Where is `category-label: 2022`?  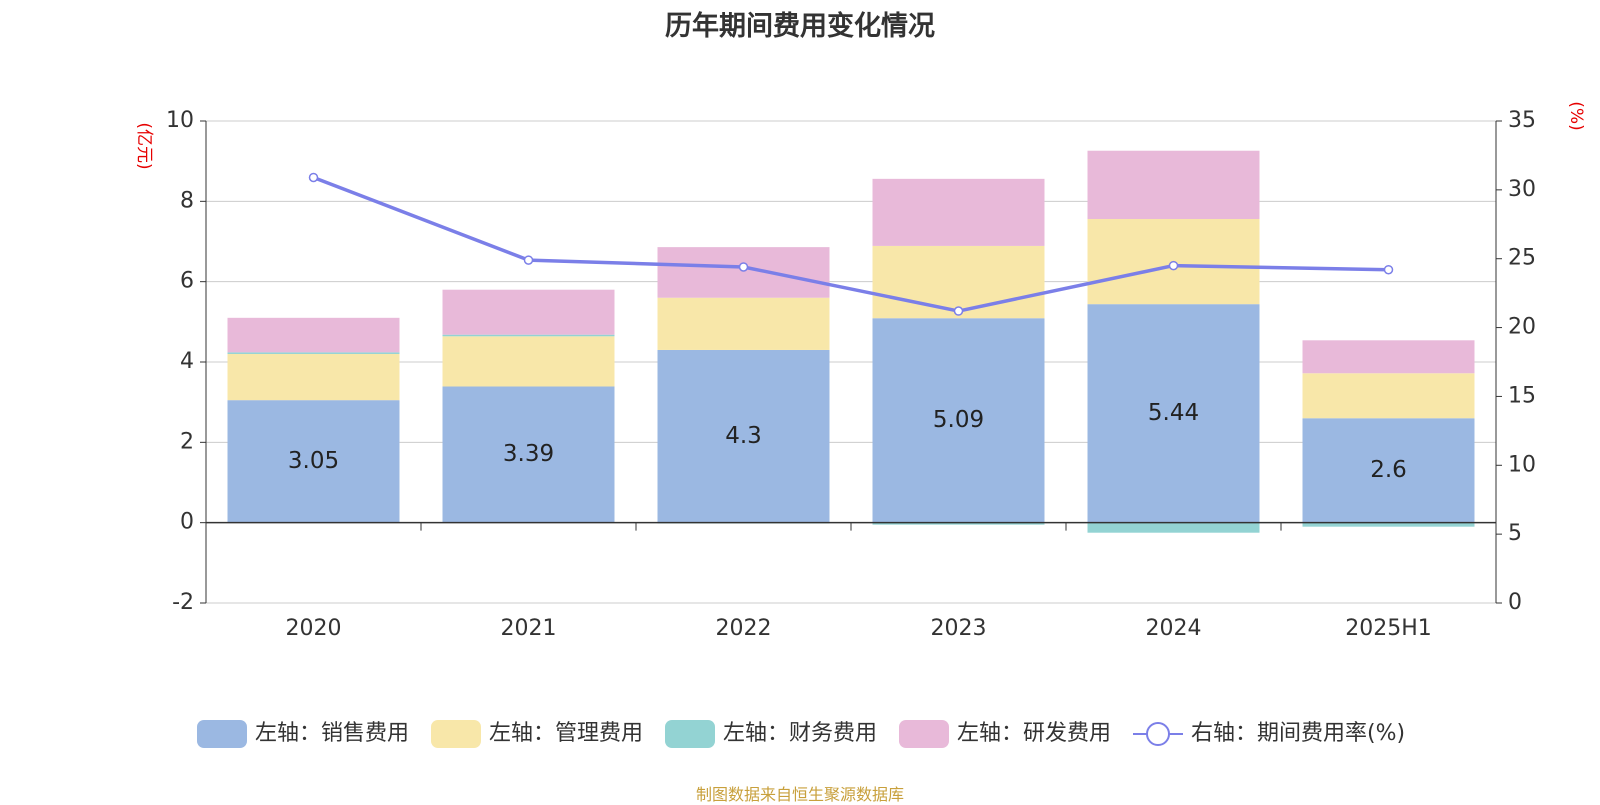
category-label: 2022 is located at coordinates (744, 628).